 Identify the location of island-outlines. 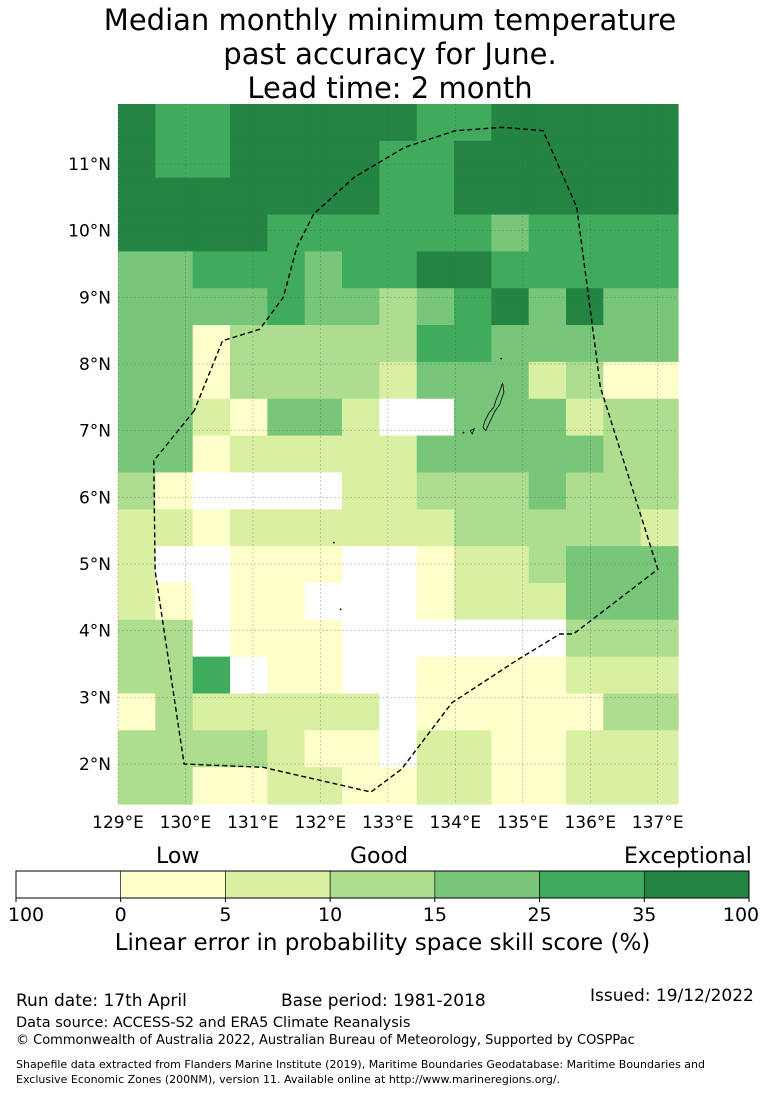
(419, 484).